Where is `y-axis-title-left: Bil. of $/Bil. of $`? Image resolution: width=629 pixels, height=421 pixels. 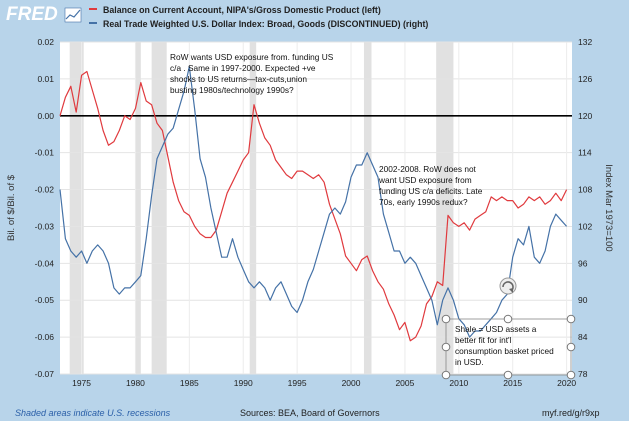
y-axis-title-left: Bil. of $/Bil. of $ is located at coordinates (11, 207).